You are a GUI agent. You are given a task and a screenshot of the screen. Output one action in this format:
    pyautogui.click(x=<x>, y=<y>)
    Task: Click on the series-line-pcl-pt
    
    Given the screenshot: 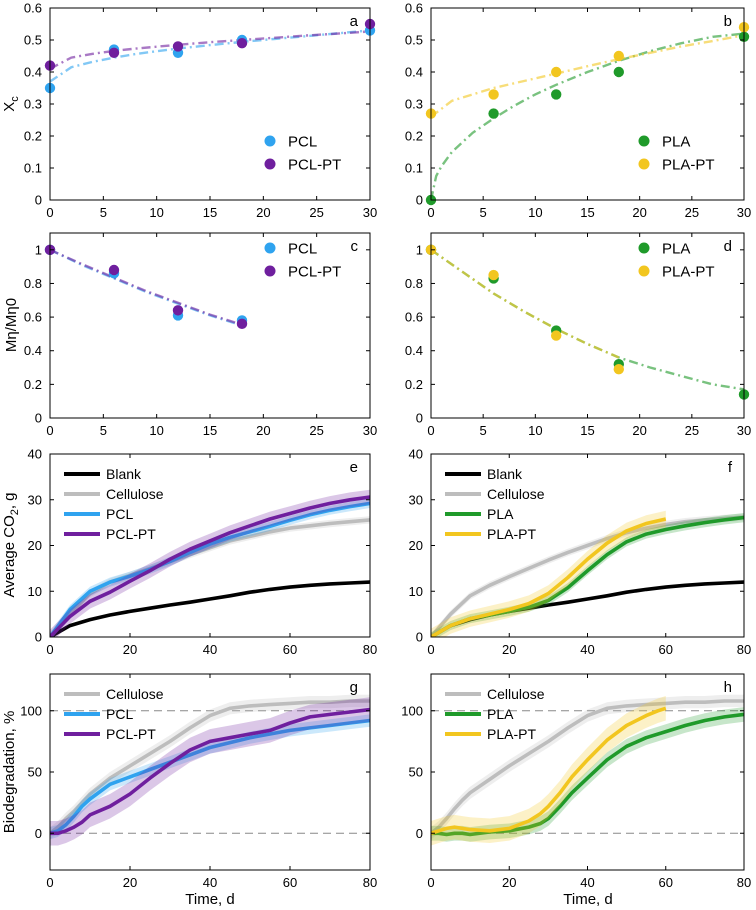 What is the action you would take?
    pyautogui.click(x=210, y=566)
    